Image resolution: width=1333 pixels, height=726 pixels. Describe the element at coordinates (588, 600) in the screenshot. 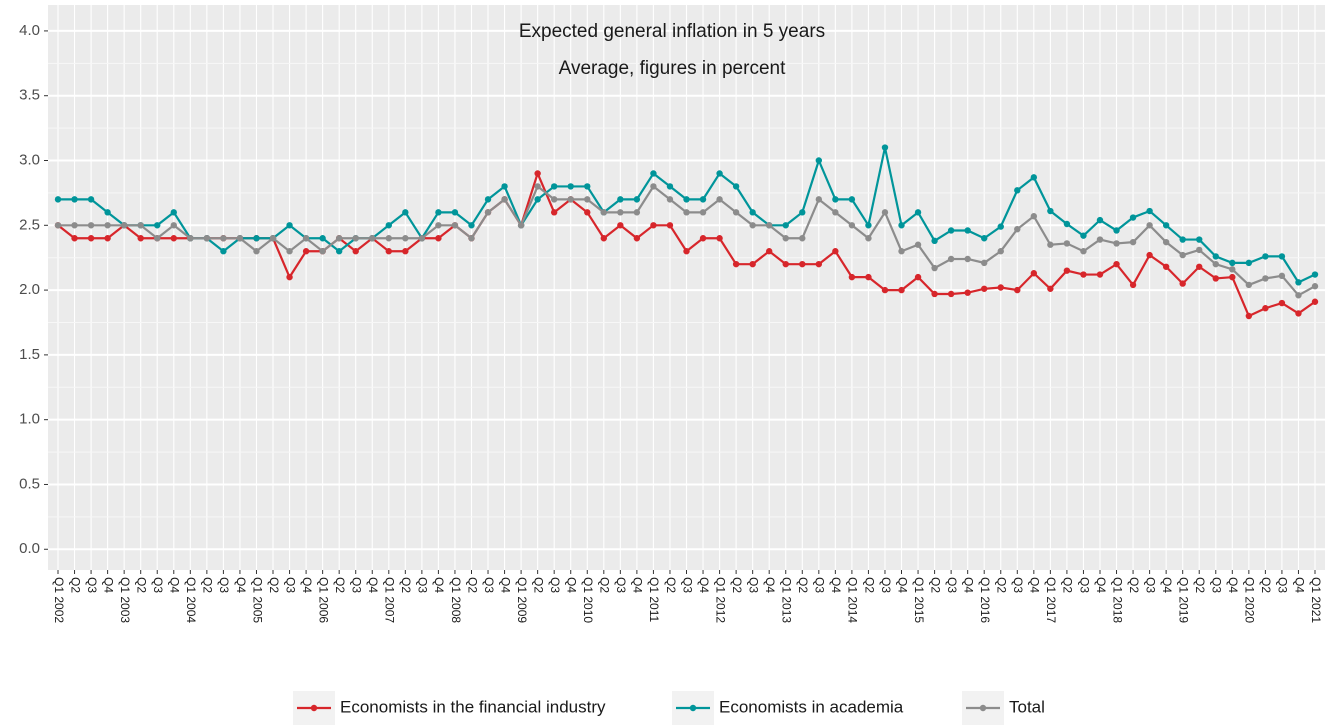

I see `x-tick-label: Q1 2010` at that location.